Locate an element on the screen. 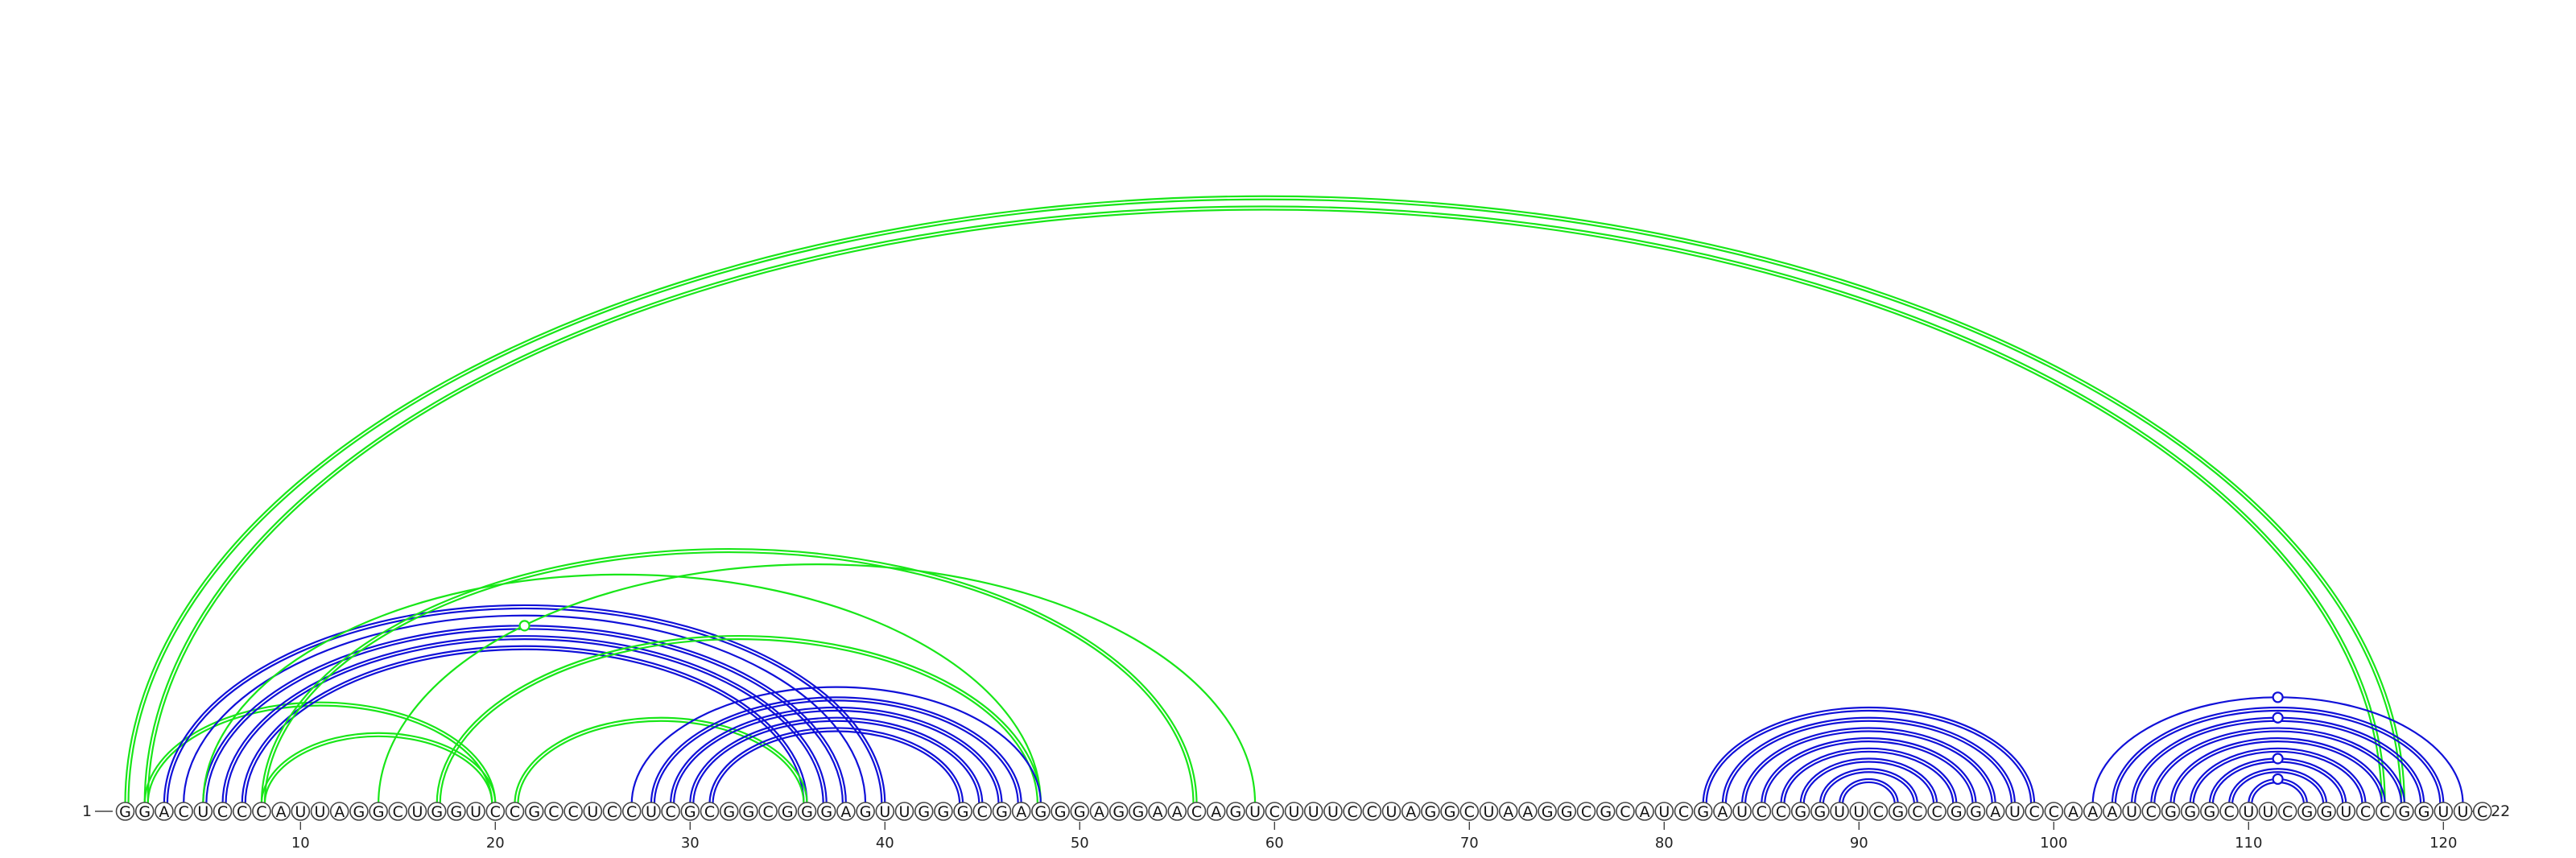 This screenshot has width=2576, height=858. nucleotide-61: U is located at coordinates (1294, 812).